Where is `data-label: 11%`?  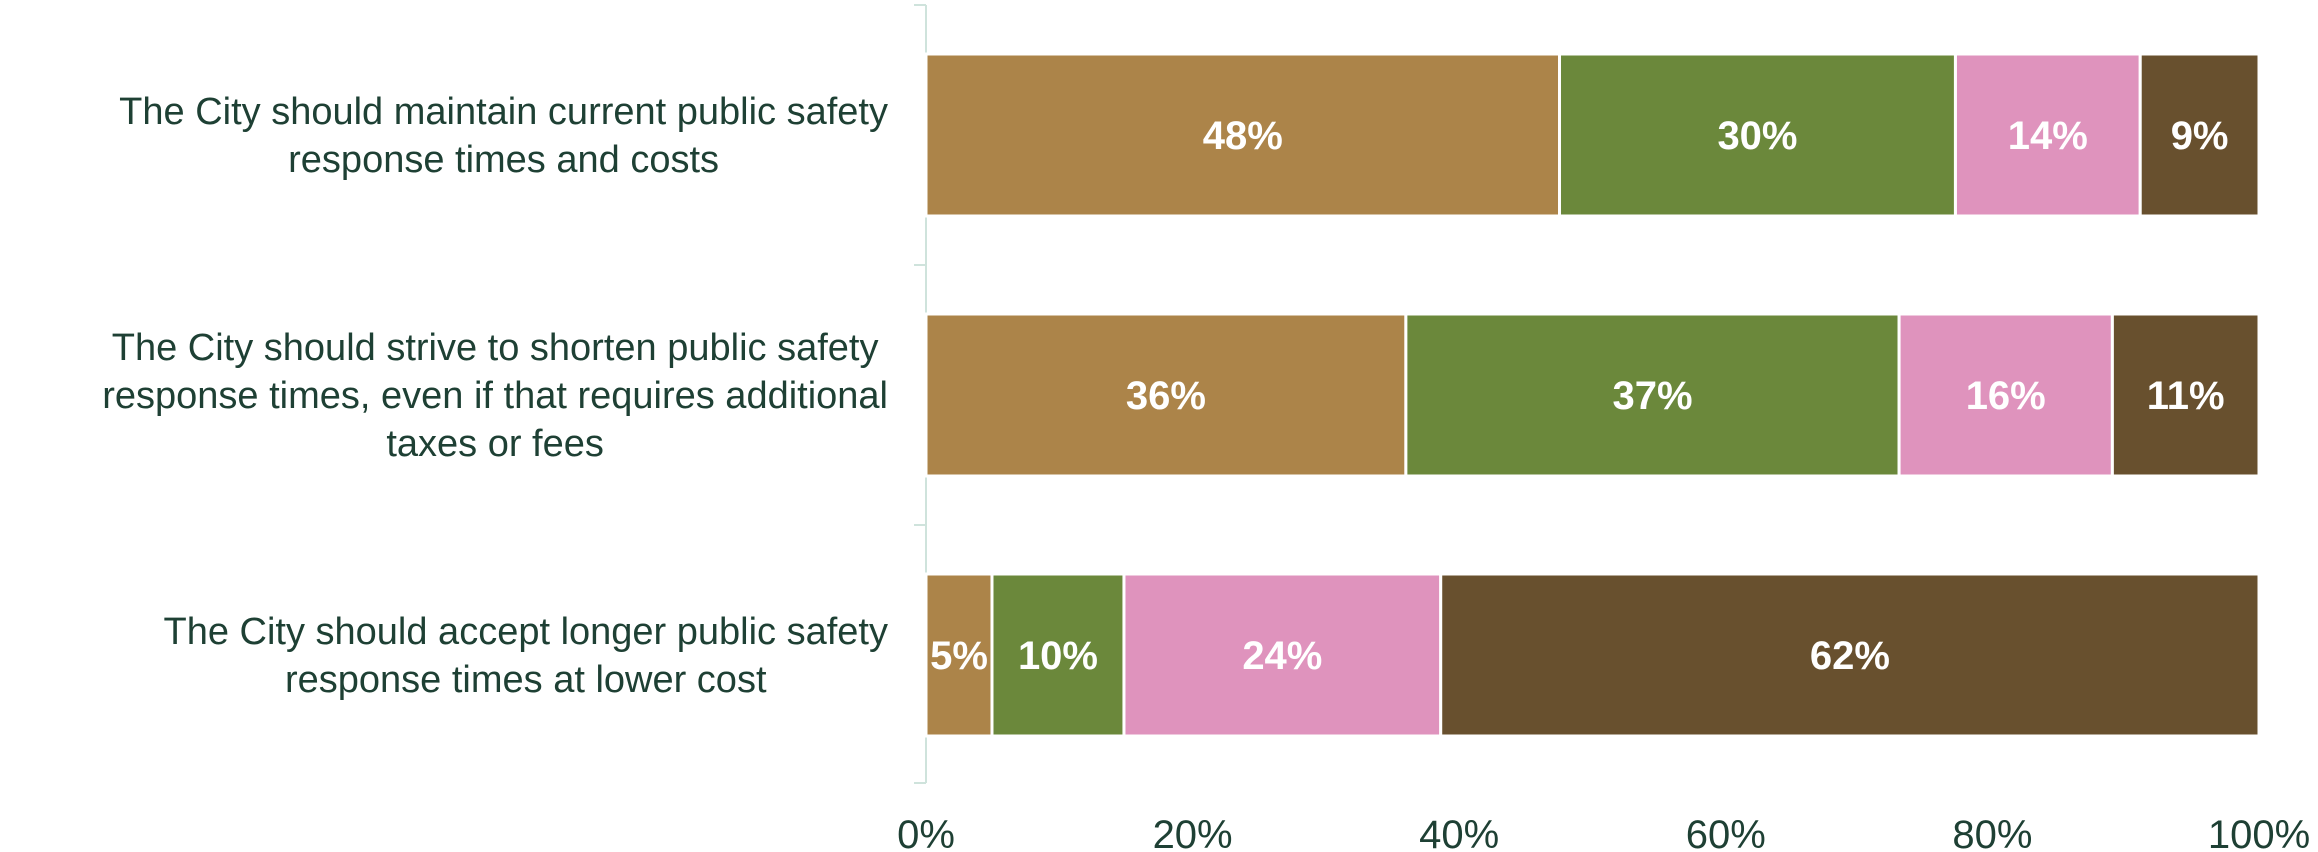
data-label: 11% is located at coordinates (2186, 396).